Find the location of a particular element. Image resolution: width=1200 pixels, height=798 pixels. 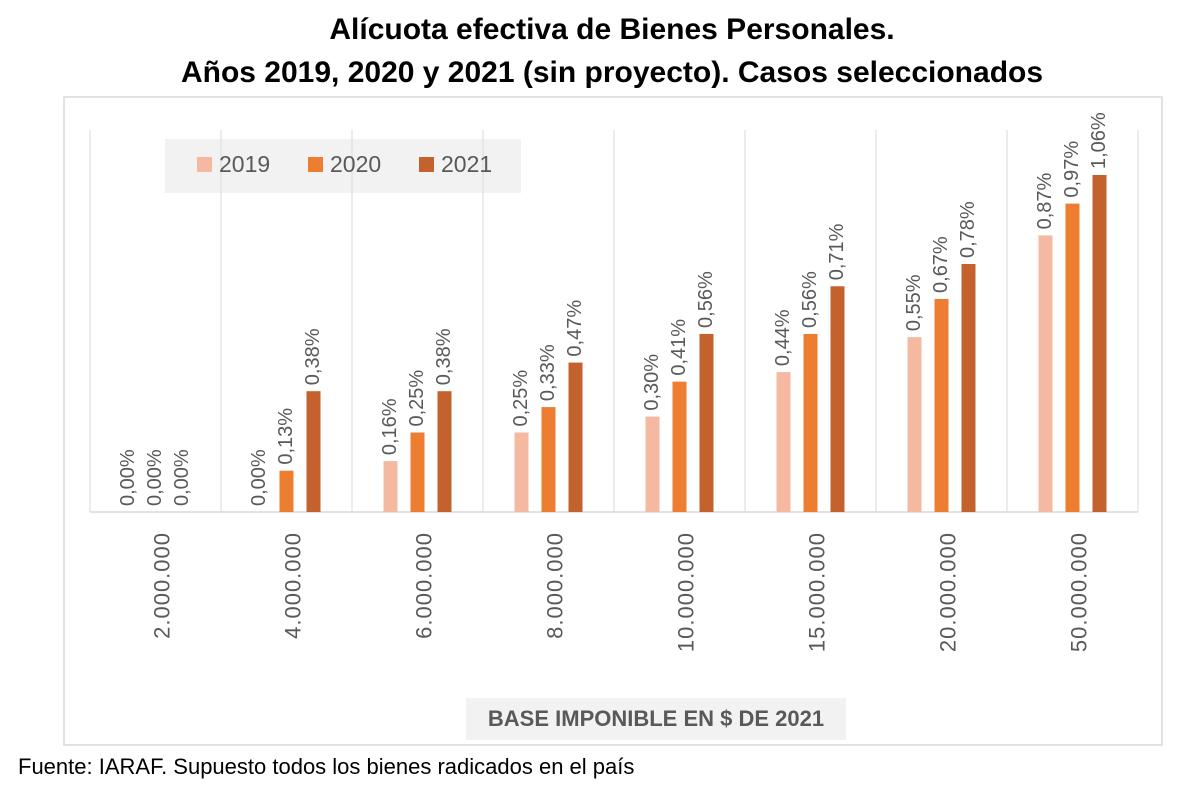

x-tick-label: 2.000.000 is located at coordinates (161, 585).